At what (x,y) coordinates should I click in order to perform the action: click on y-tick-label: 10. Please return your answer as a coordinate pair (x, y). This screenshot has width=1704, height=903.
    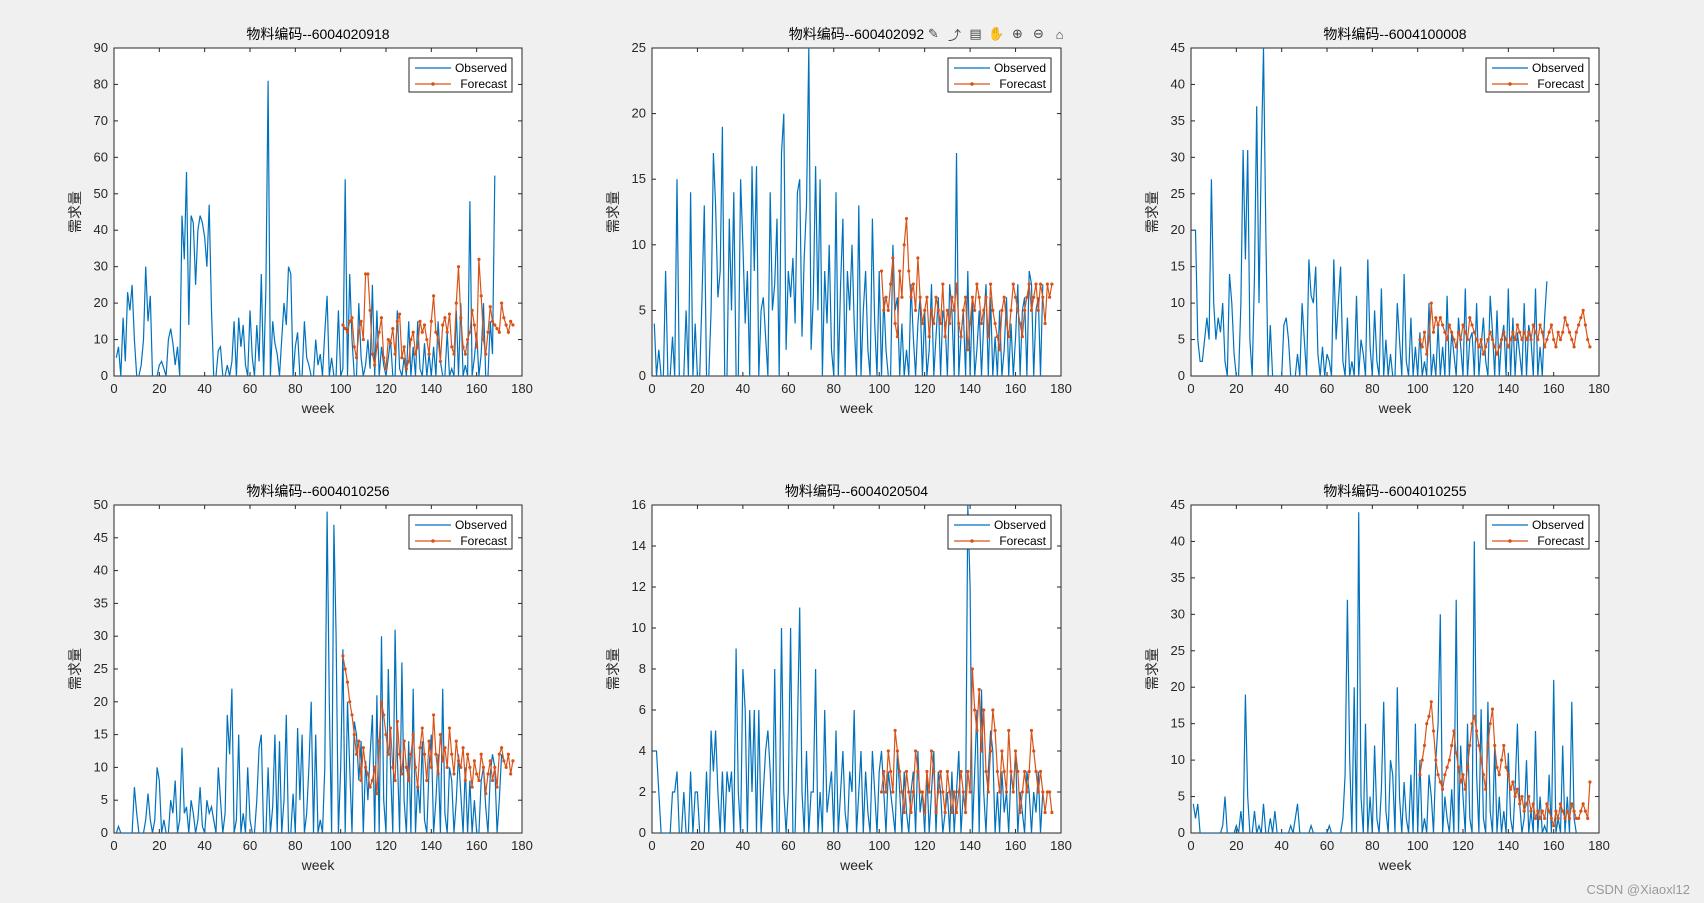
    Looking at the image, I should click on (1178, 759).